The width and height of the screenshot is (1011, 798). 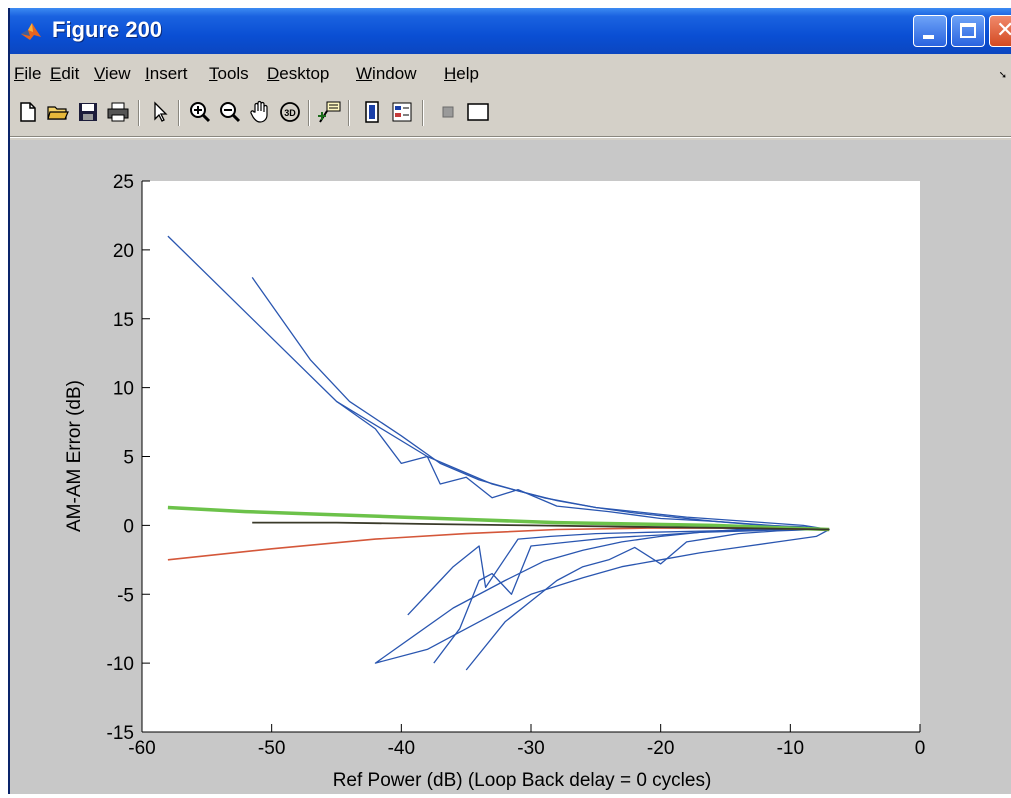 What do you see at coordinates (928, 37) in the screenshot?
I see `minimize-icon` at bounding box center [928, 37].